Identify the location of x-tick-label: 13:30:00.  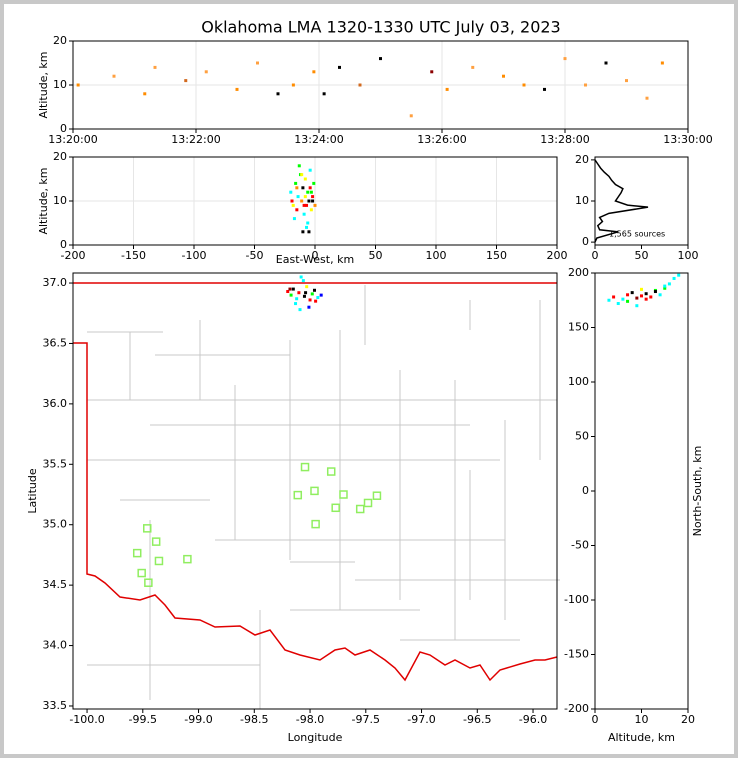
(687, 139).